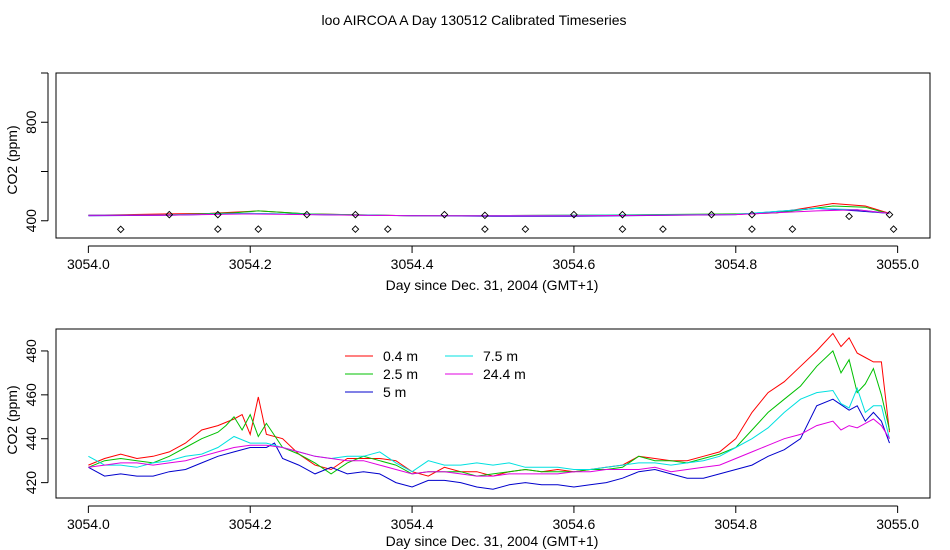  I want to click on top-x-tick-label: 3054.0, so click(88, 264).